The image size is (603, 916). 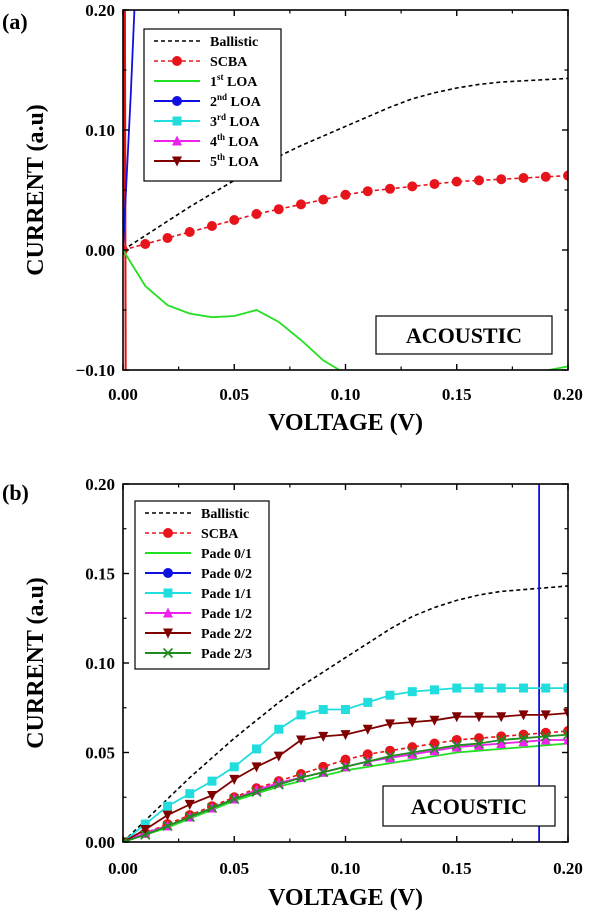 I want to click on panel-b-annotation-box, so click(x=469, y=806).